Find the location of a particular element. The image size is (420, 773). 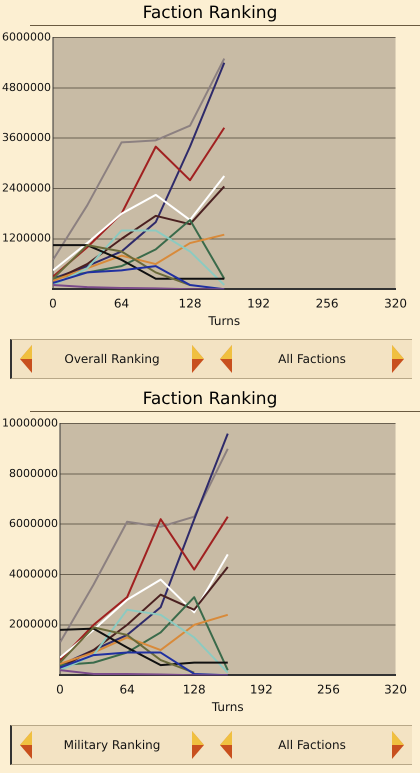

selector-panel: Military Ranking All Factions is located at coordinates (211, 745).